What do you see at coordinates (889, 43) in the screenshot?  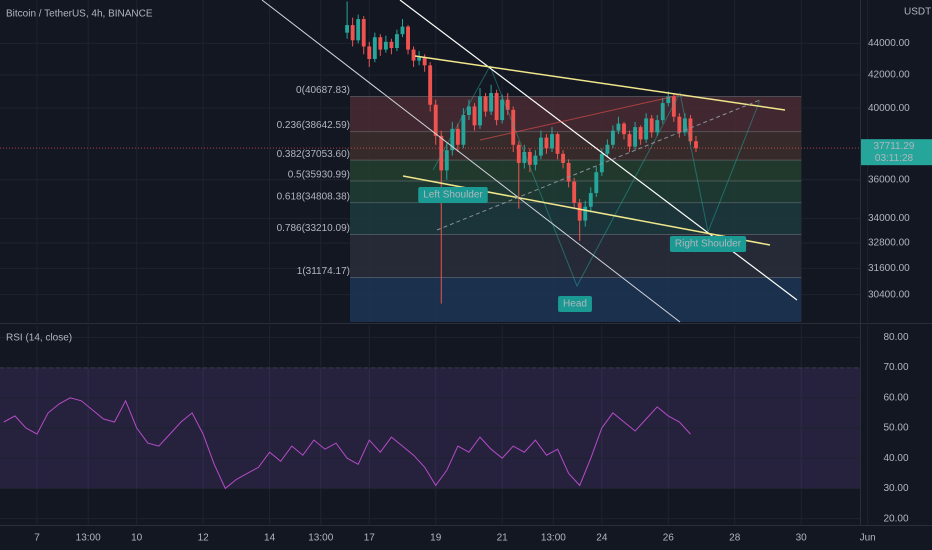 I see `y-tick-label: 44000.00` at bounding box center [889, 43].